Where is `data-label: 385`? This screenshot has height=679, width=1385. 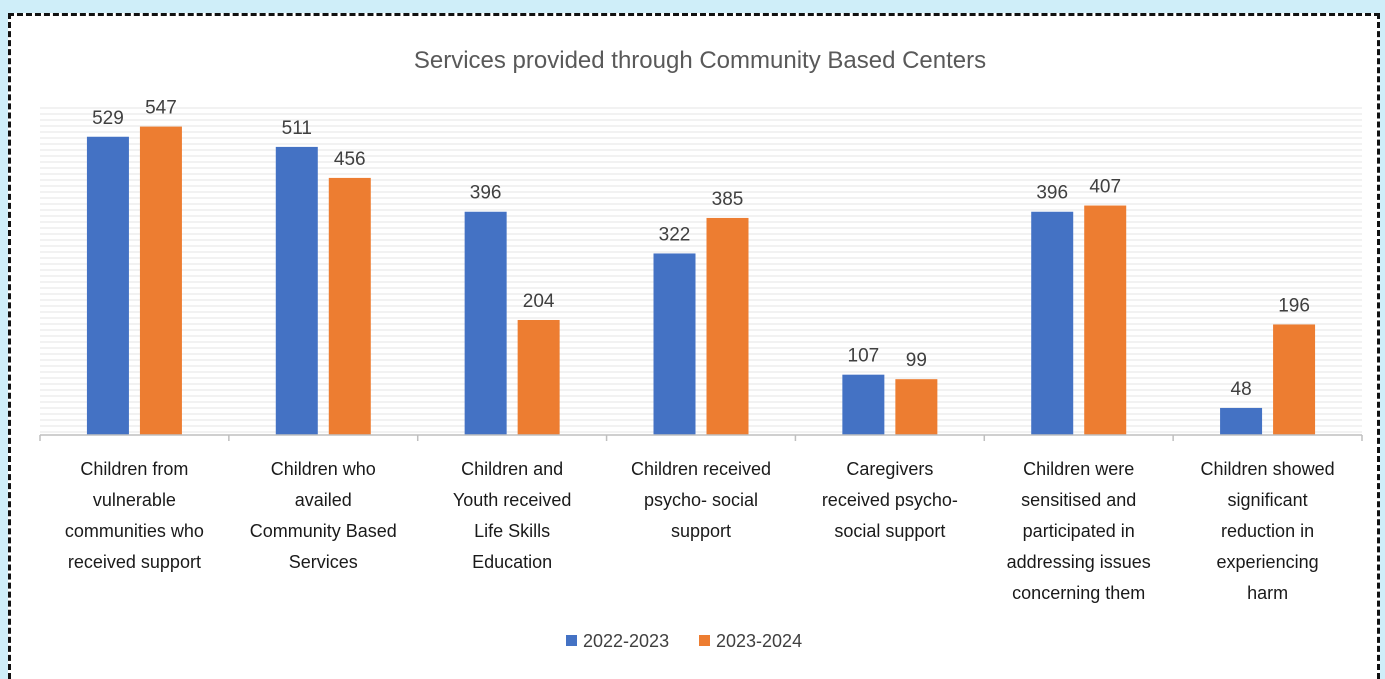 data-label: 385 is located at coordinates (728, 199).